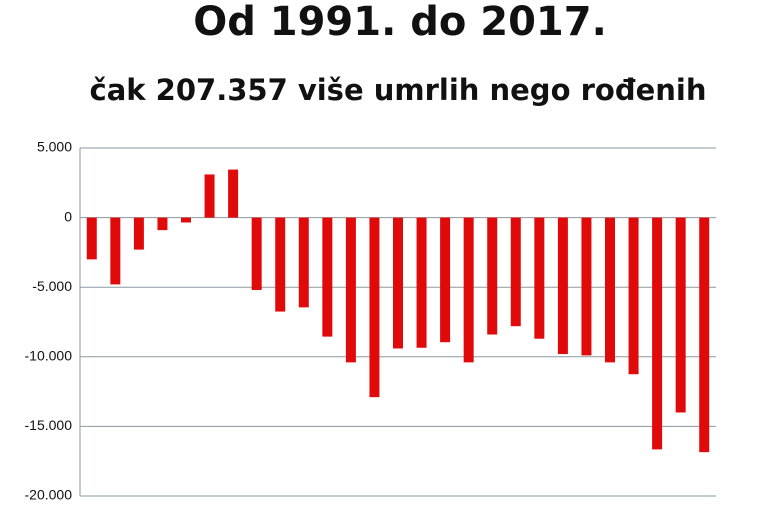 The height and width of the screenshot is (506, 760). What do you see at coordinates (49, 495) in the screenshot?
I see `y-tick-label: -20.000` at bounding box center [49, 495].